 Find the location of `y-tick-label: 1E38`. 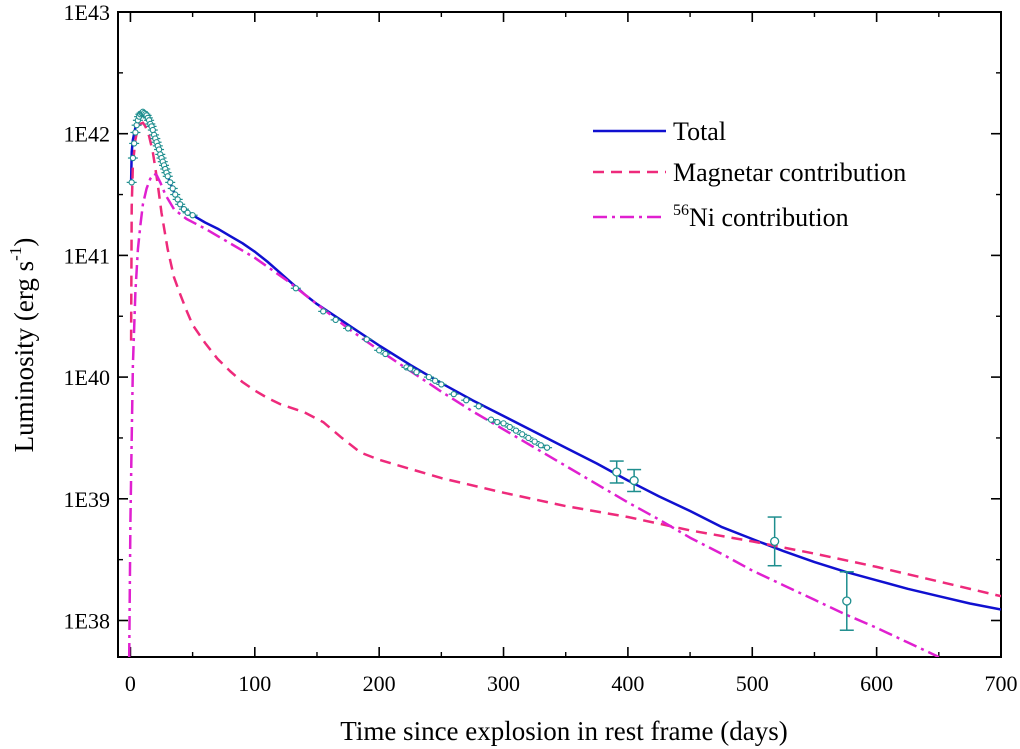

y-tick-label: 1E38 is located at coordinates (87, 620).